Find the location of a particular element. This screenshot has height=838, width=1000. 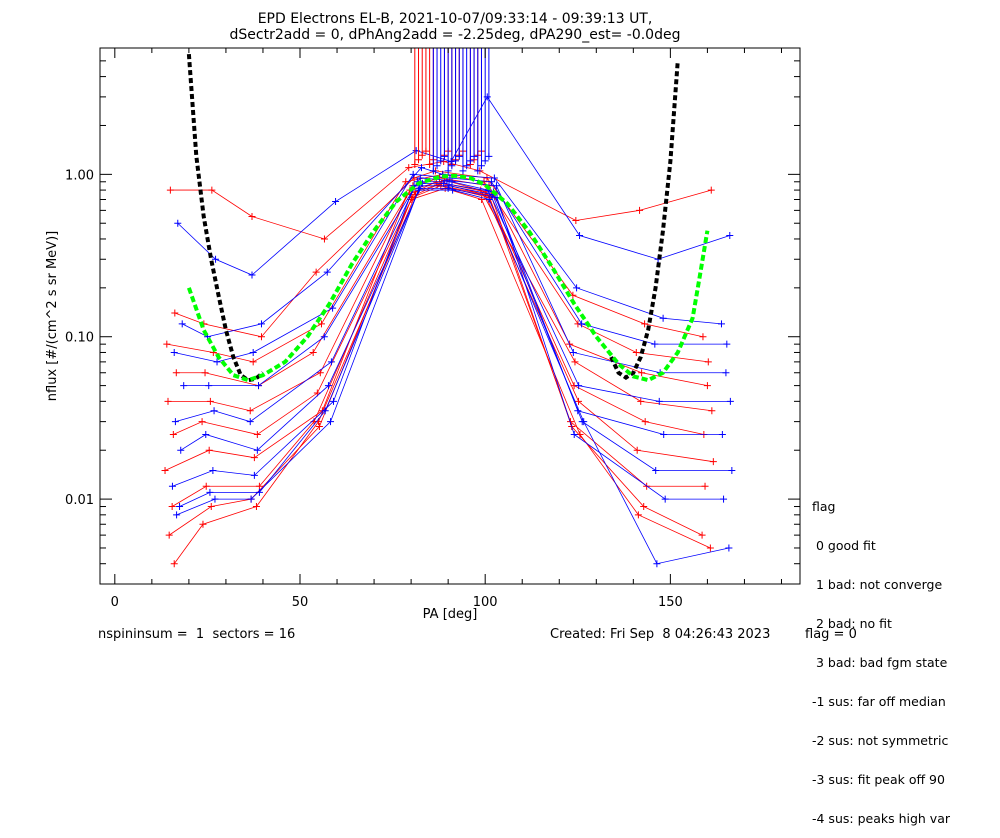

flag-legend-entry: 0 good fit is located at coordinates (844, 545).